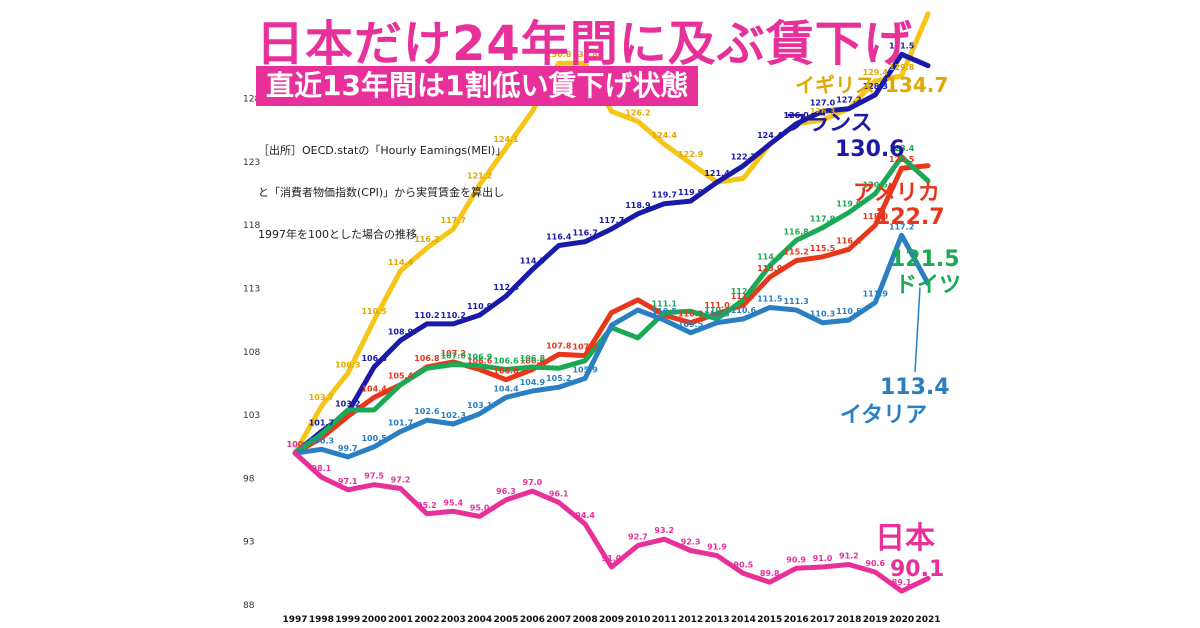 The height and width of the screenshot is (628, 1200). Describe the element at coordinates (251, 353) in the screenshot. I see `y-tick-label: 108` at that location.